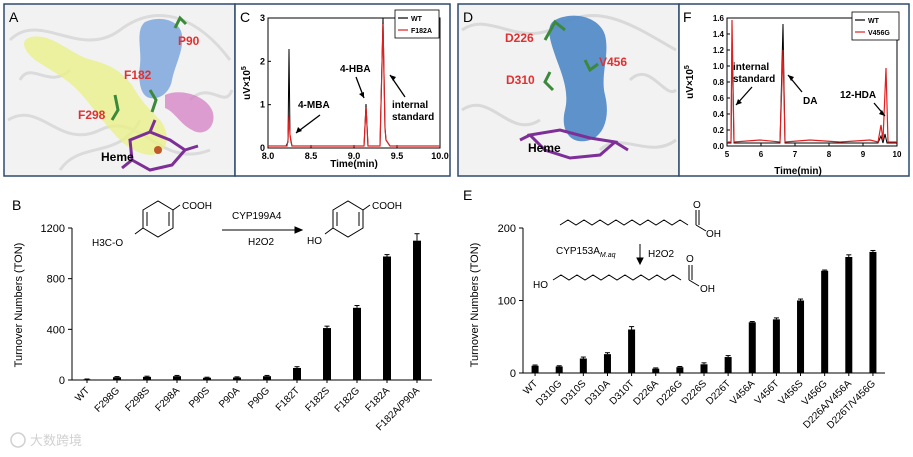  I want to click on panel-letter-e: E, so click(467, 195).